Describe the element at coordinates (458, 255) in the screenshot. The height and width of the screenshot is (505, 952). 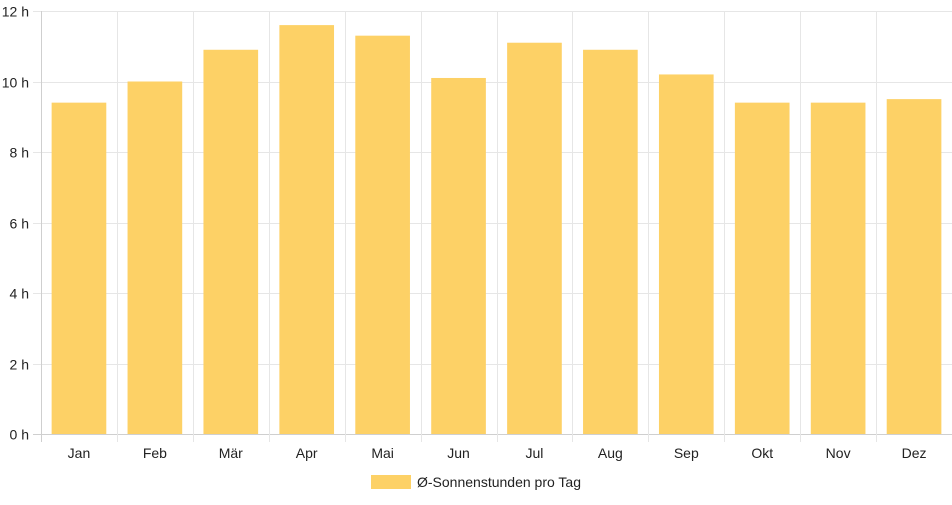
I see `bar-jun` at that location.